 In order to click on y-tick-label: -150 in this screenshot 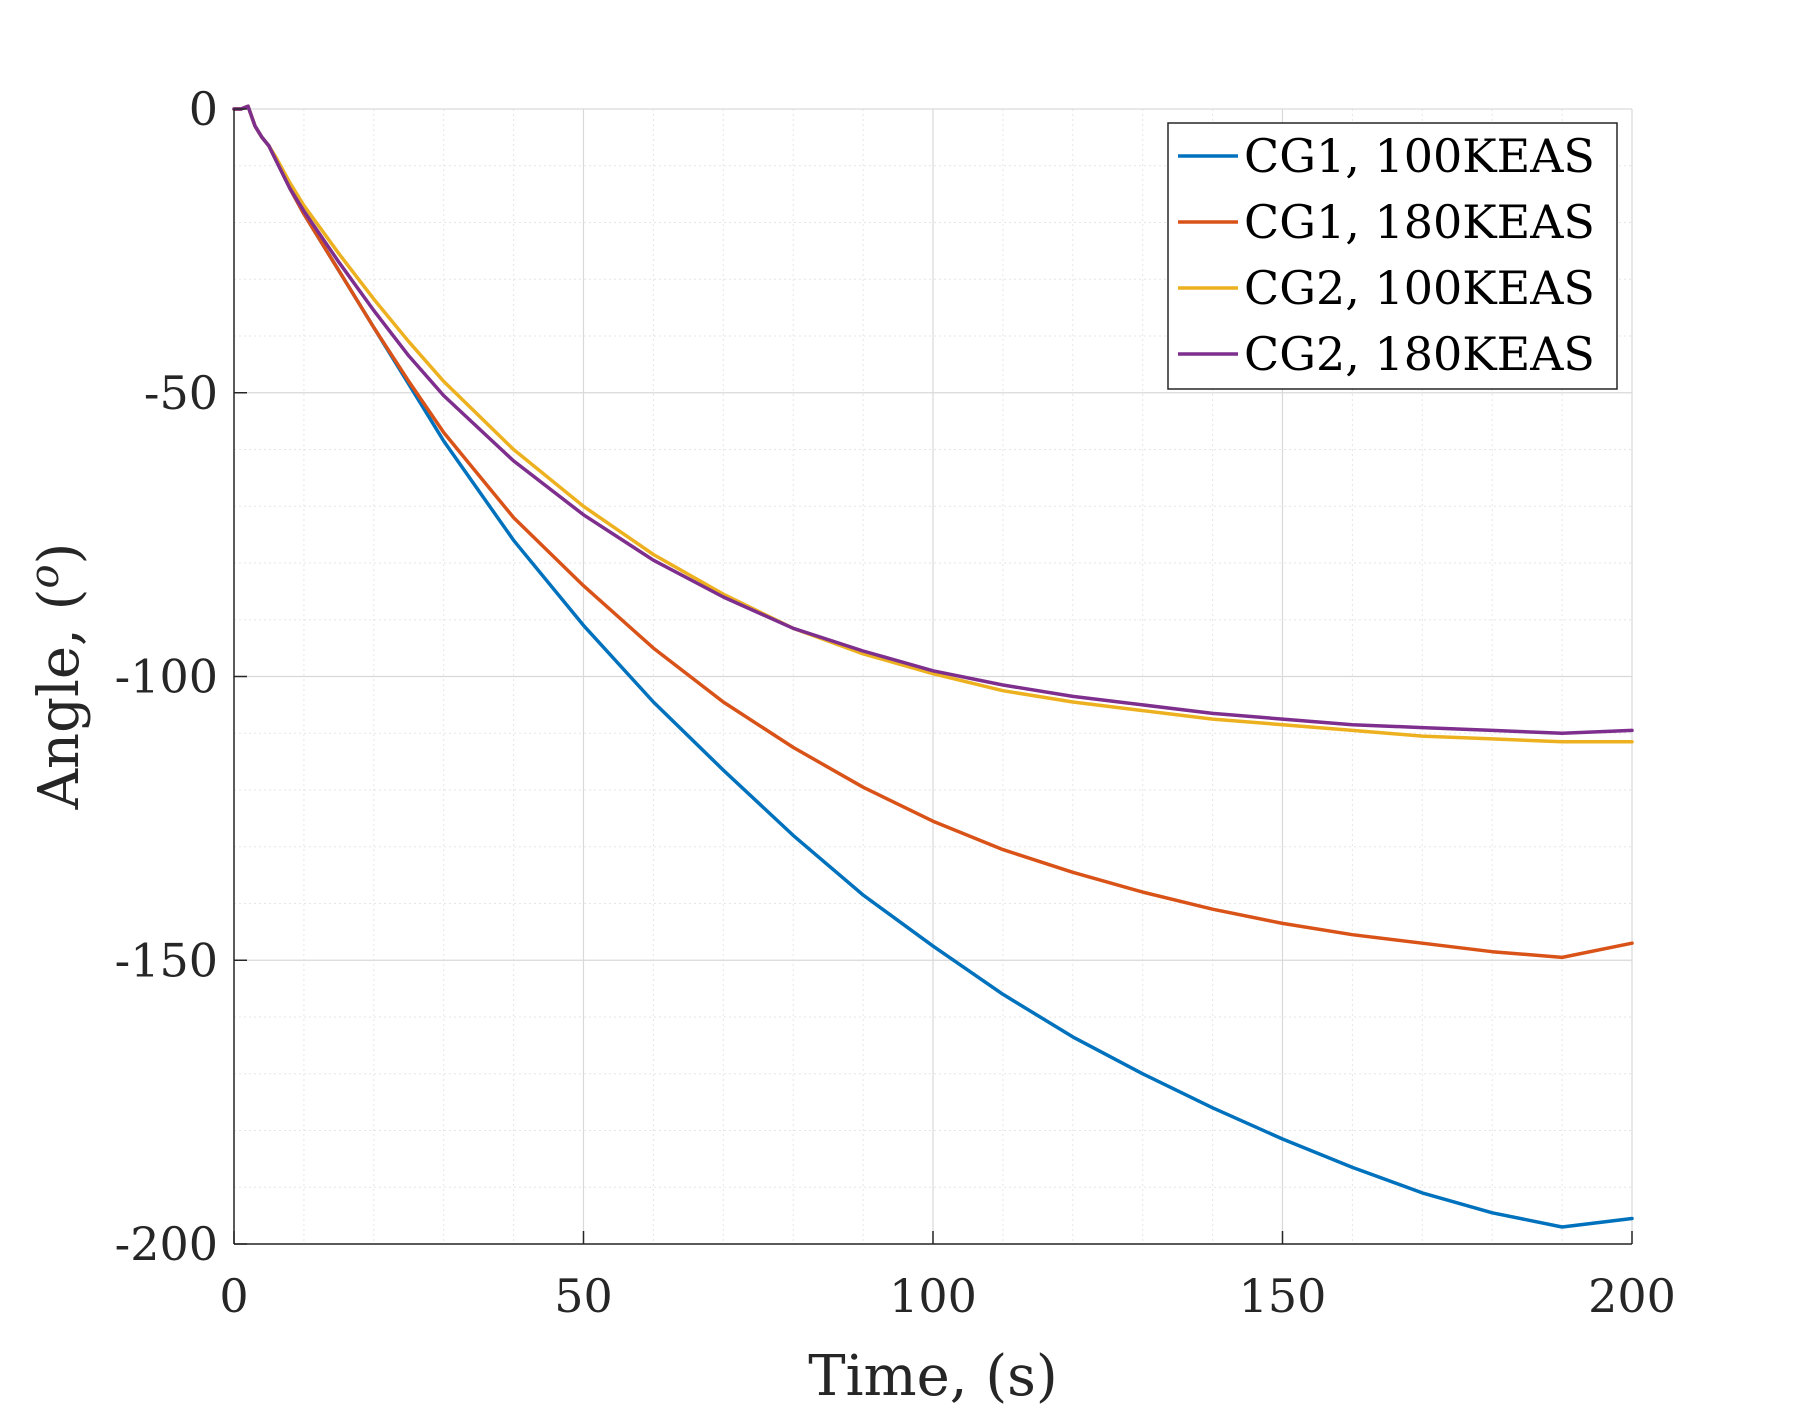, I will do `click(166, 960)`.